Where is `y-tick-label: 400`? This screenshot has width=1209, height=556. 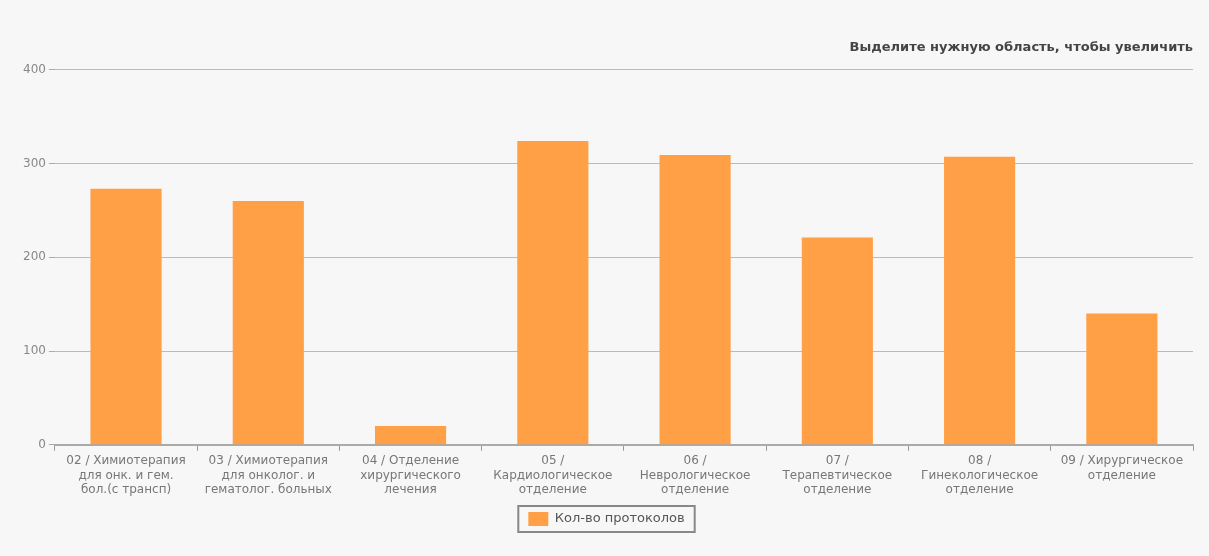 y-tick-label: 400 is located at coordinates (34, 68).